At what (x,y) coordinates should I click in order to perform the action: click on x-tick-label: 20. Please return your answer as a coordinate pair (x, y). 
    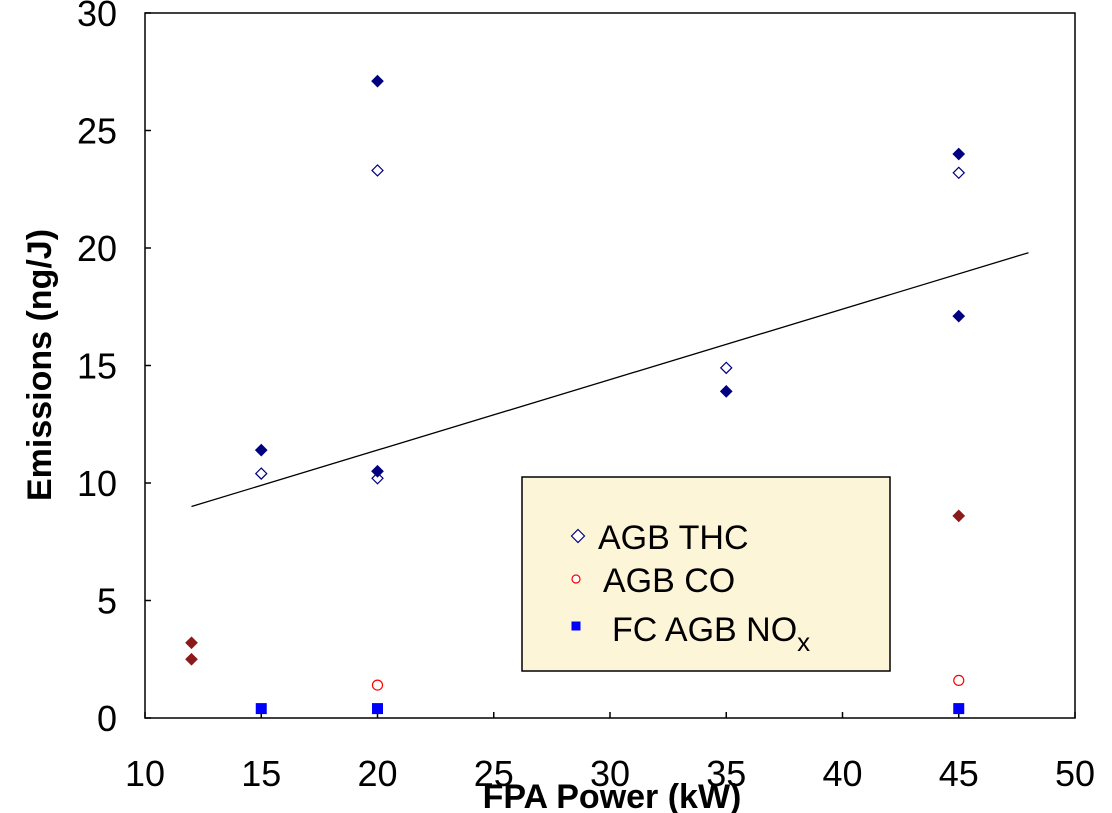
    Looking at the image, I should click on (377, 773).